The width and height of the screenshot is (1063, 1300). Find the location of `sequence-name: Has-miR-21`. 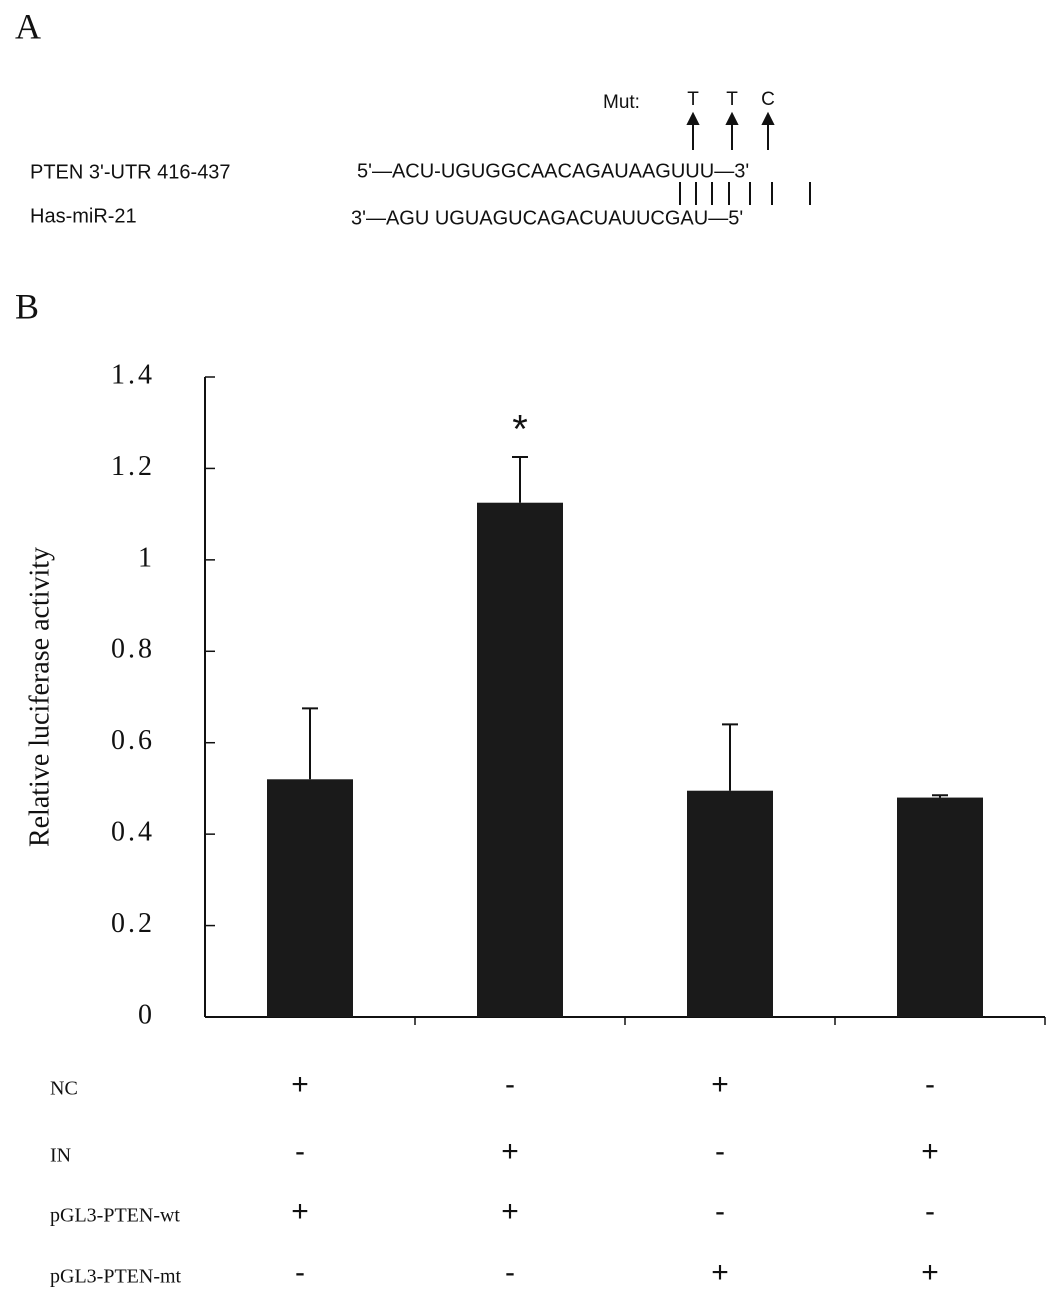

sequence-name: Has-miR-21 is located at coordinates (83, 216).